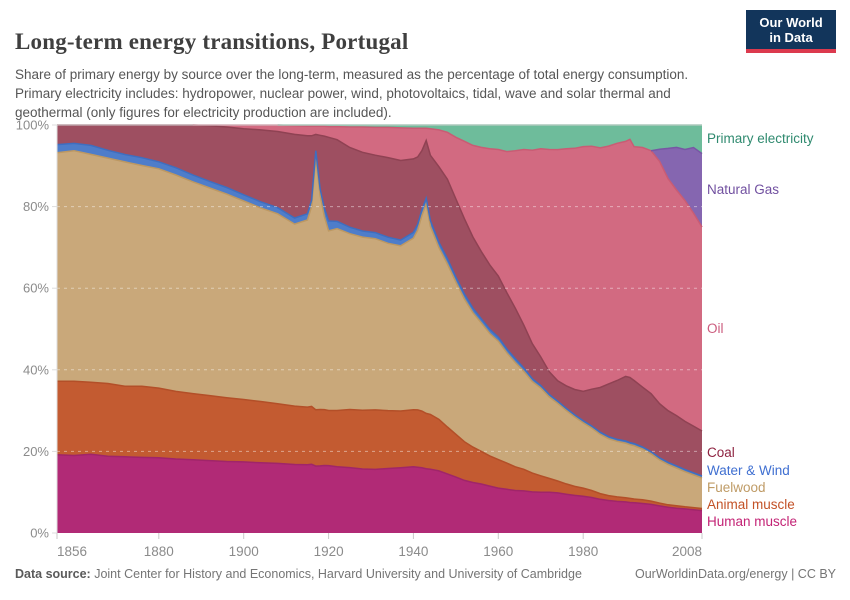 This screenshot has width=850, height=600. What do you see at coordinates (36, 288) in the screenshot?
I see `y-tick-label: 60%` at bounding box center [36, 288].